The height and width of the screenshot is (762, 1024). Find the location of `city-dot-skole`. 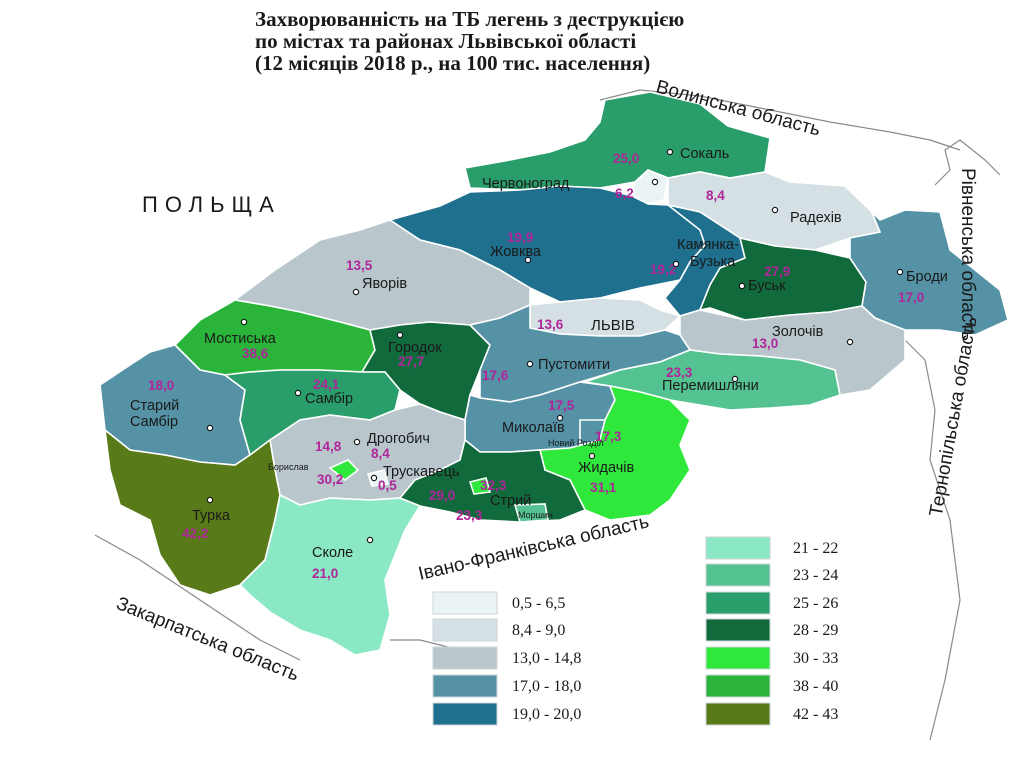

city-dot-skole is located at coordinates (370, 540).